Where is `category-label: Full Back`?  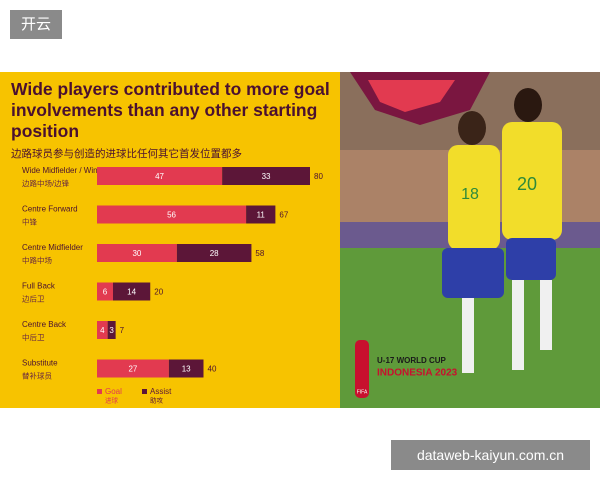 category-label: Full Back is located at coordinates (39, 286).